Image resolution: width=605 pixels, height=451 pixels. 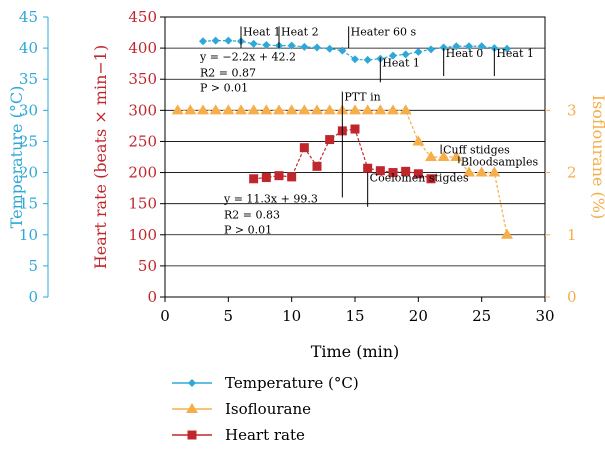 I want to click on temperature-tick-label: 25, so click(x=28, y=141).